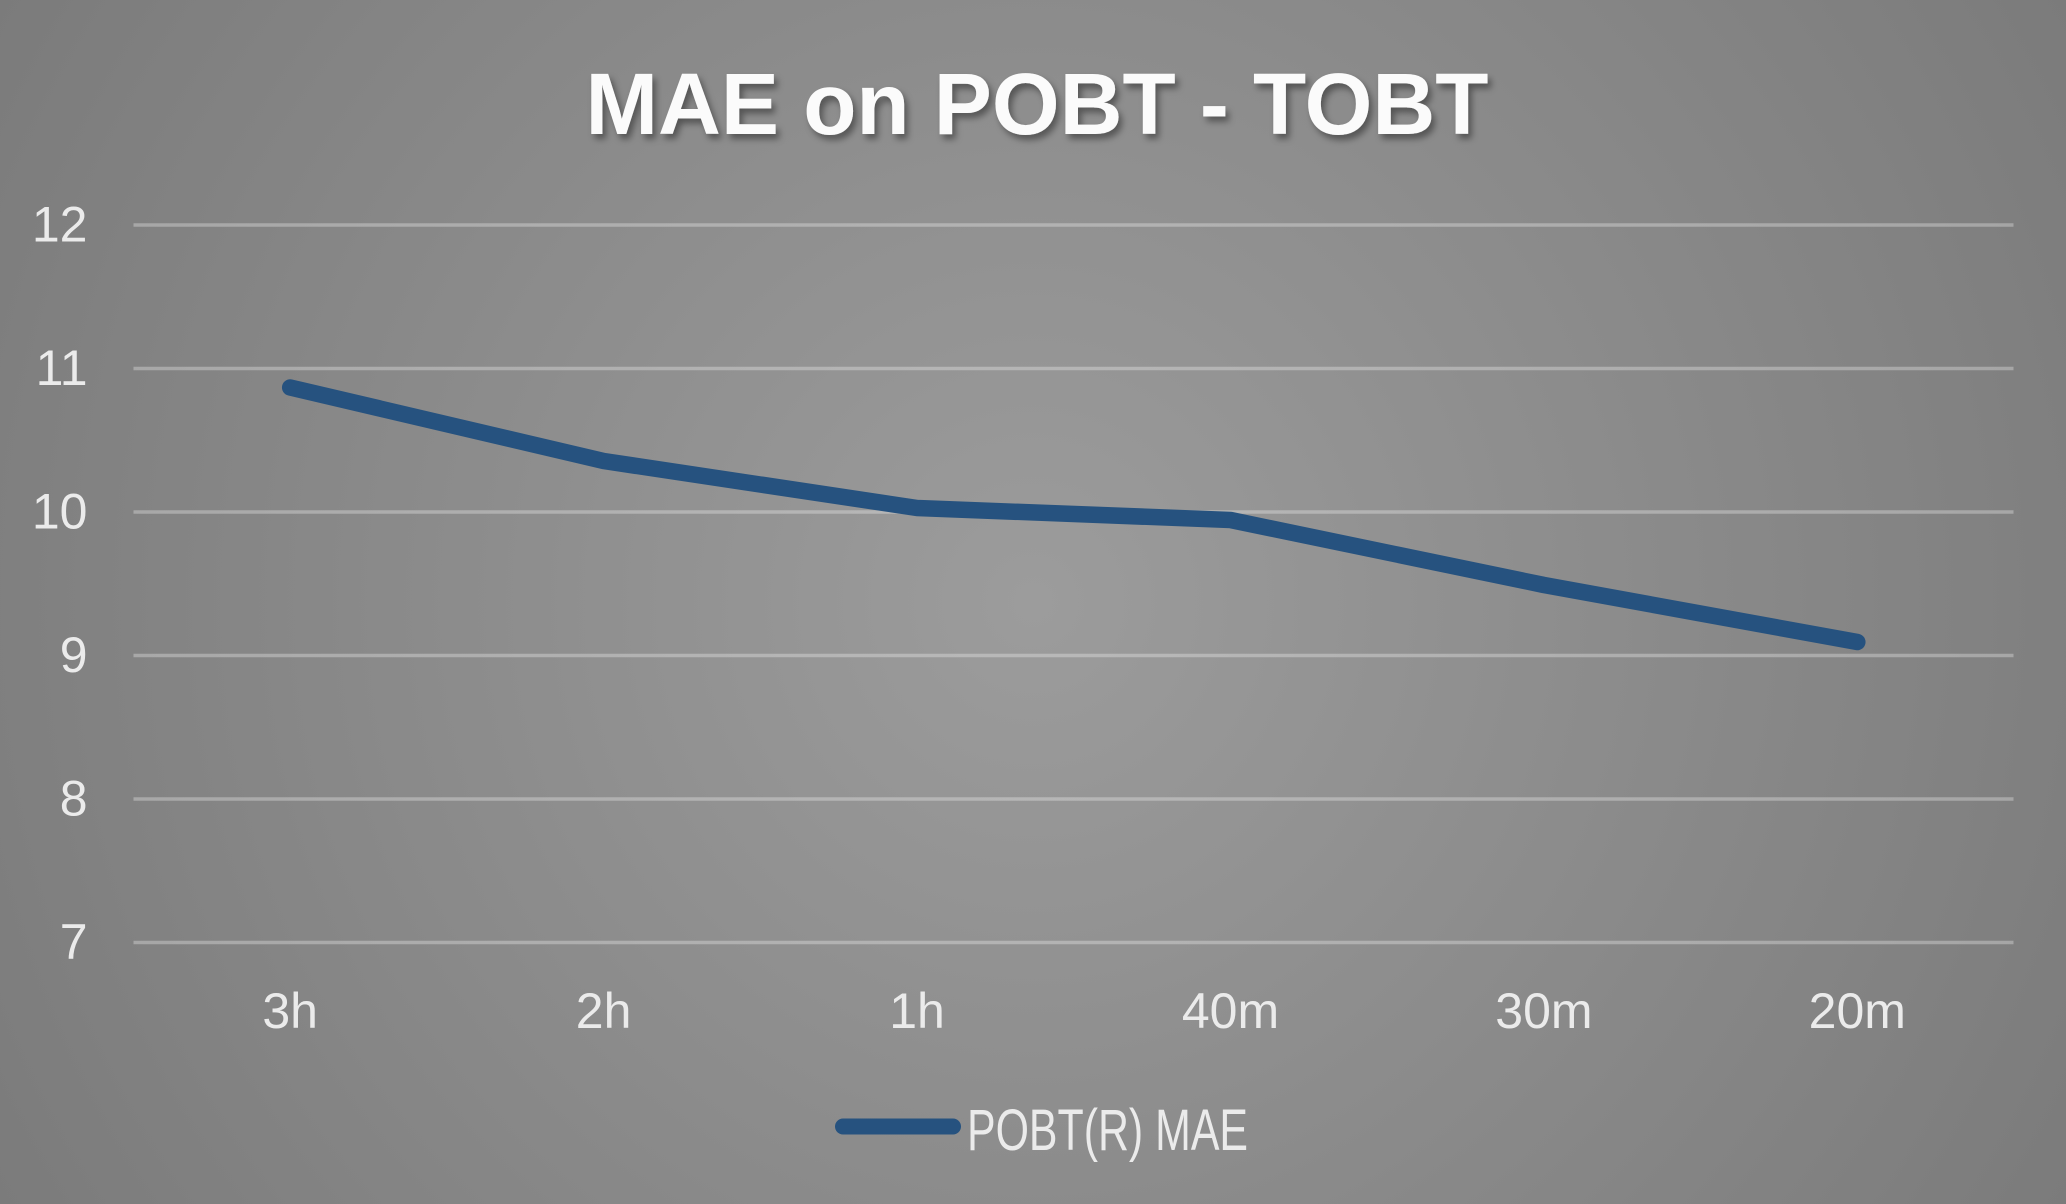 This screenshot has width=2066, height=1204. I want to click on svg-text: 10, so click(60, 512).